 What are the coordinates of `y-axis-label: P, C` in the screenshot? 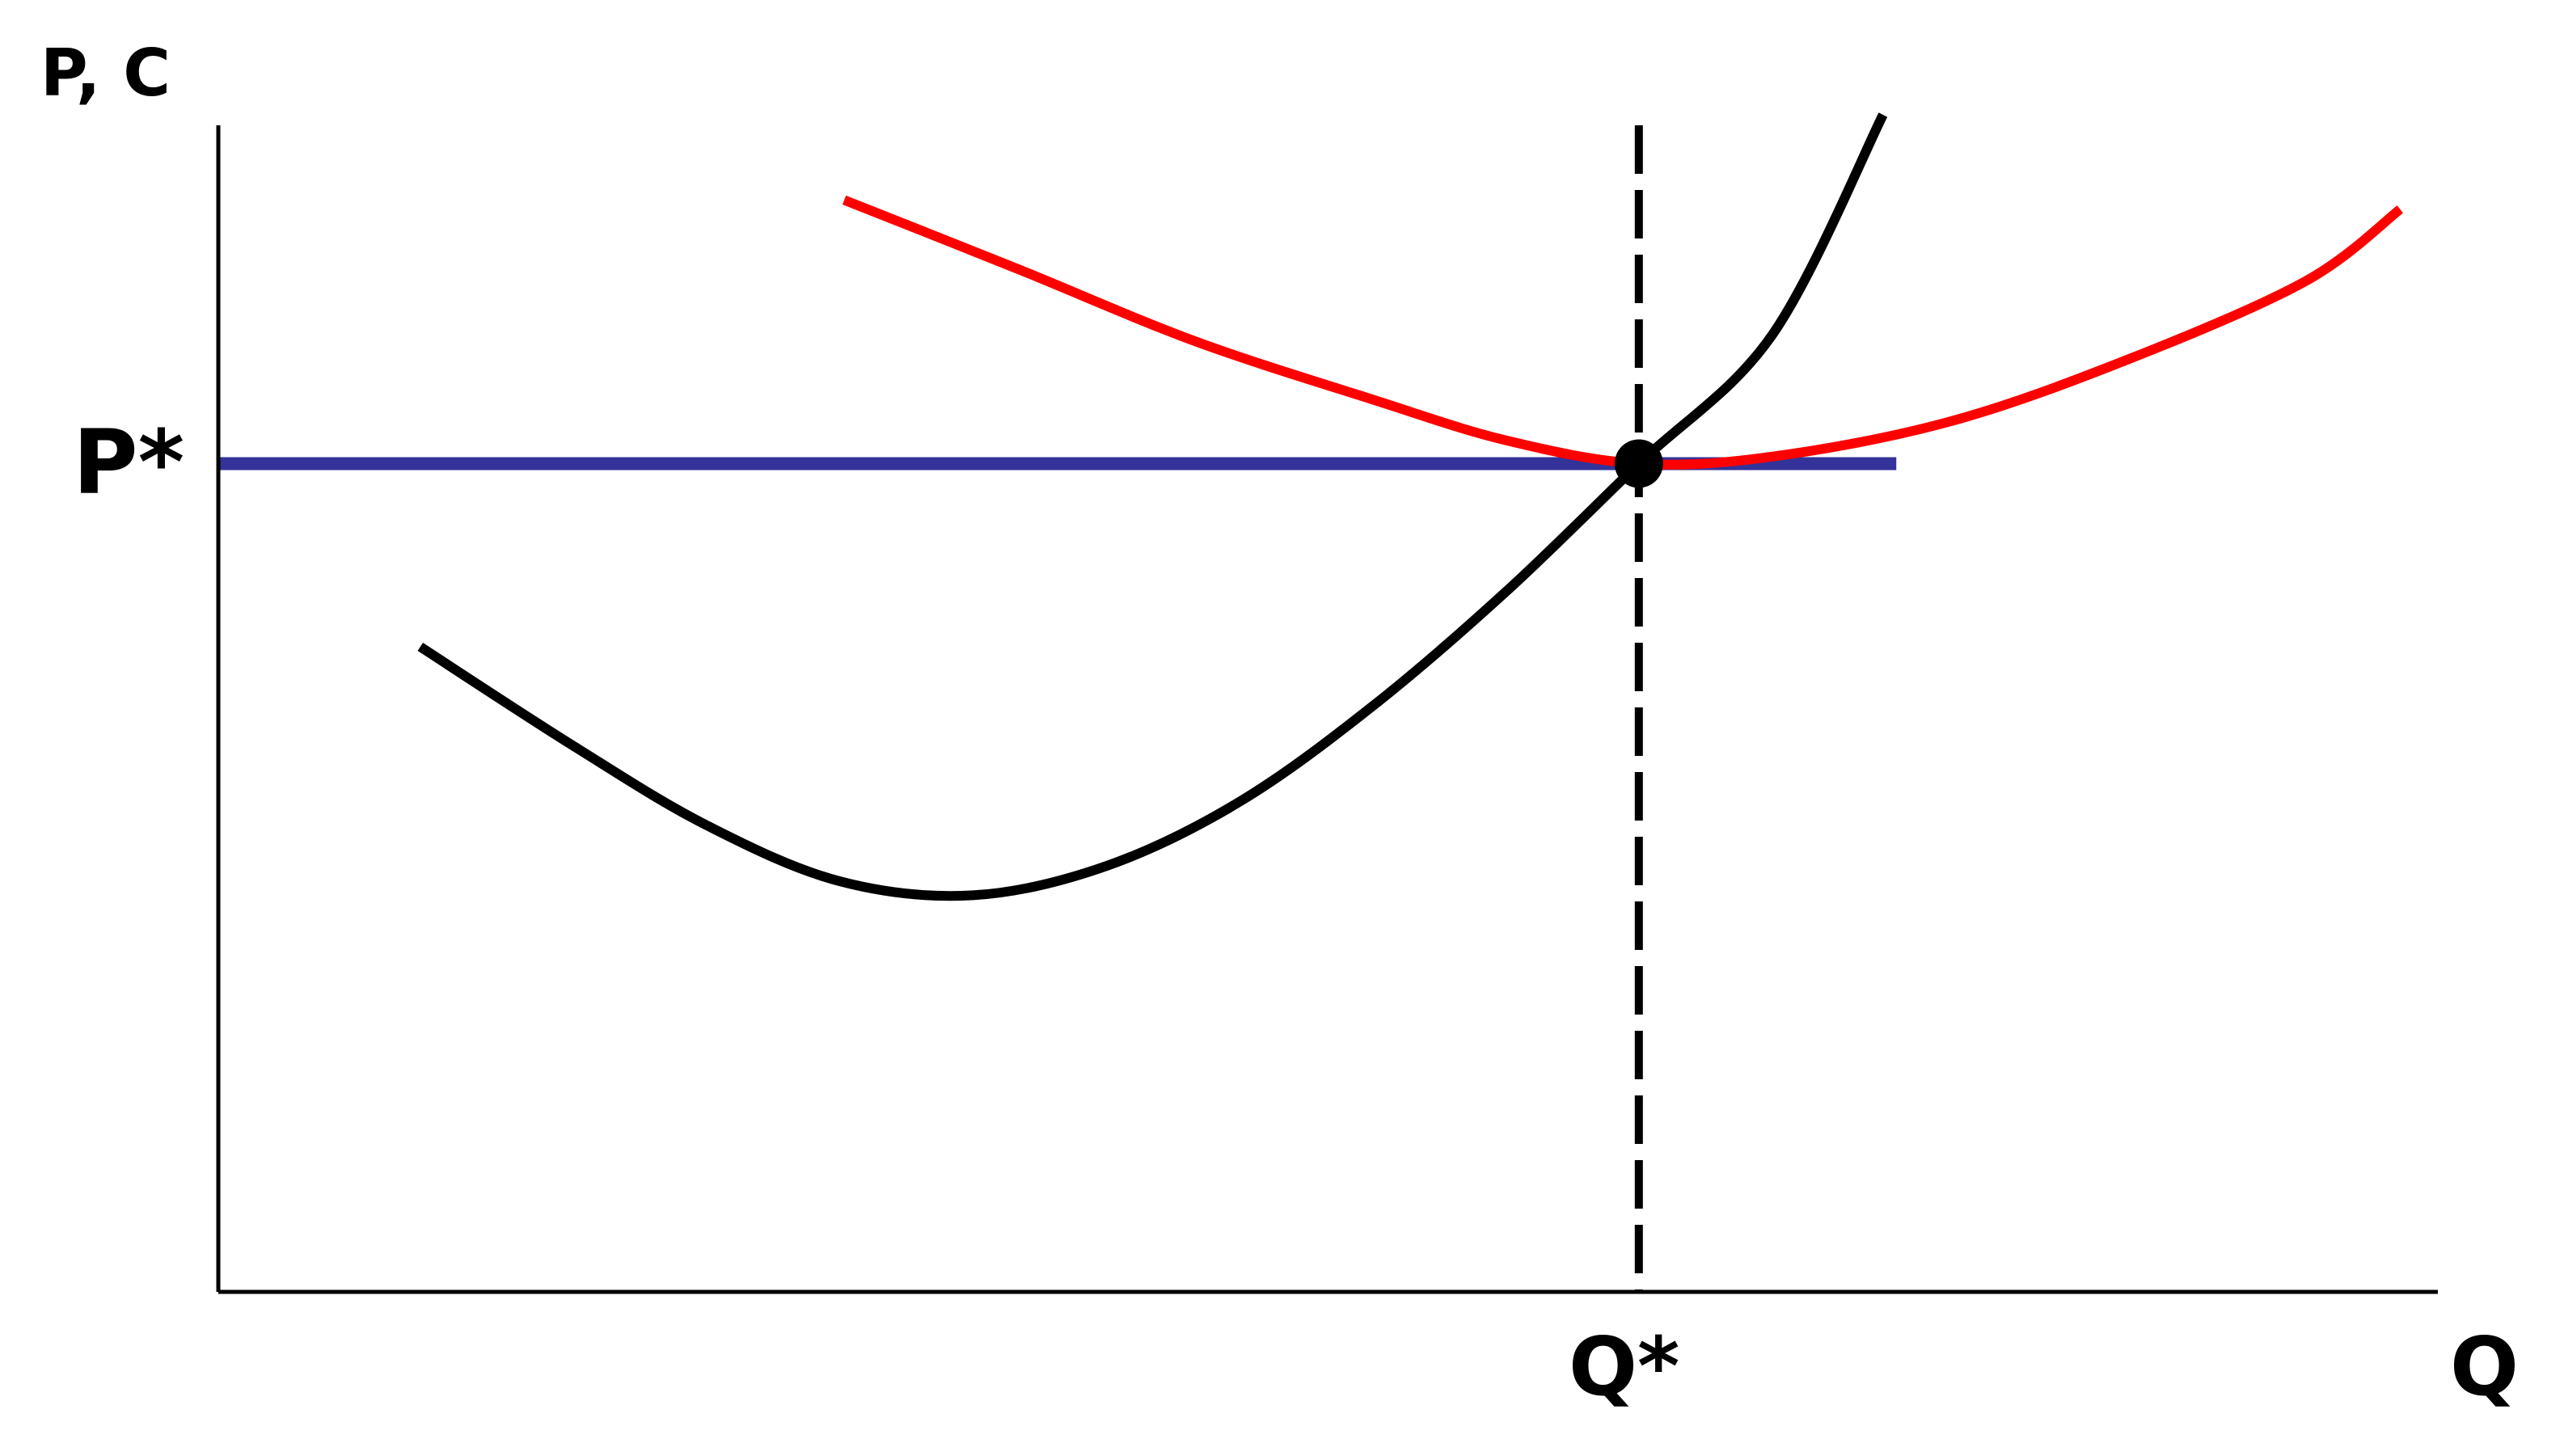 It's located at (106, 73).